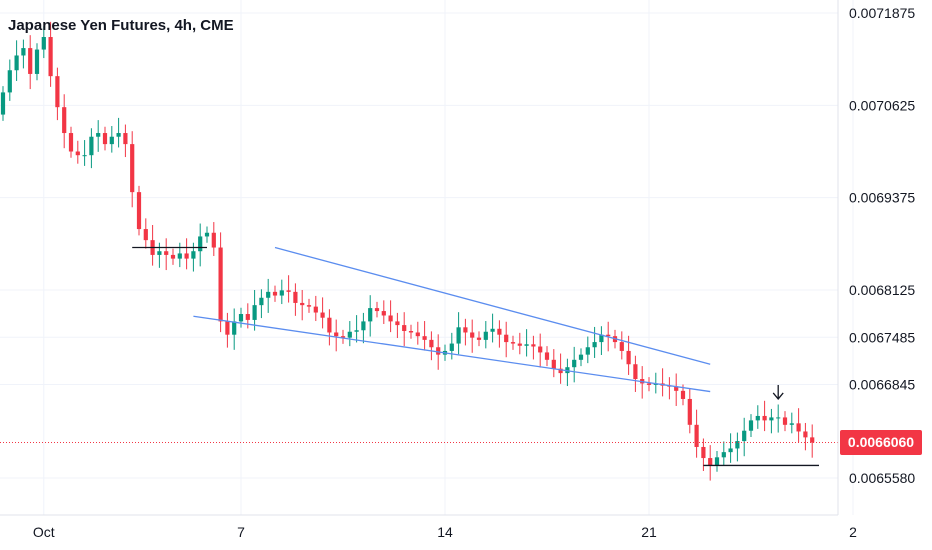  I want to click on chart-title: Japanese Yen Futures, 4h, CME, so click(121, 25).